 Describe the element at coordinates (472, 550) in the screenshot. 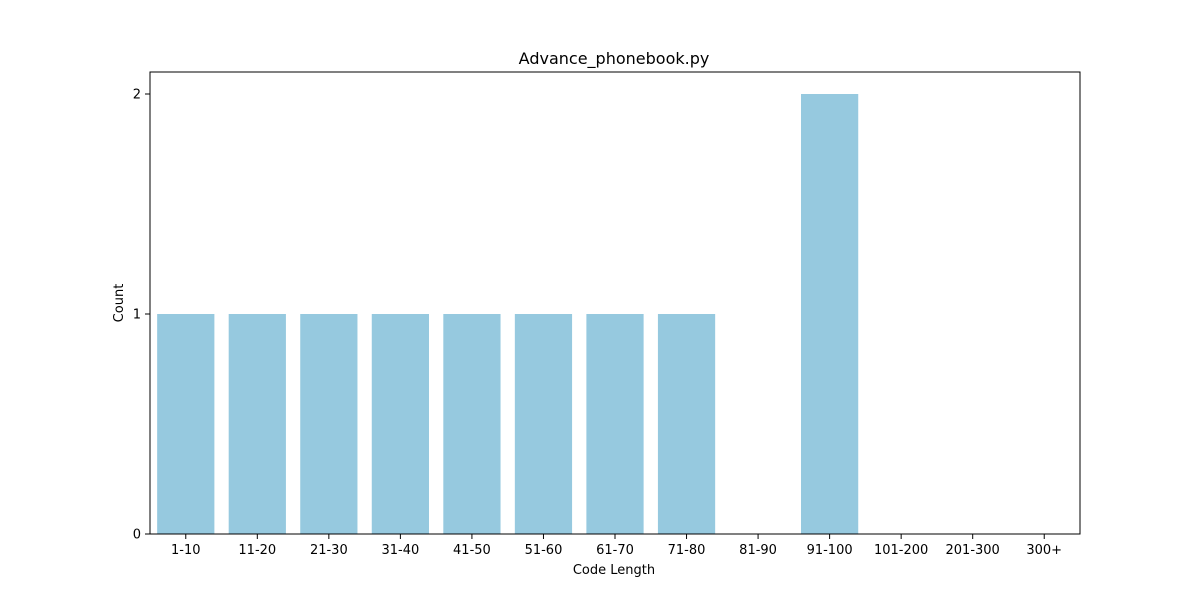

I see `x-tick-label: 41-50` at that location.